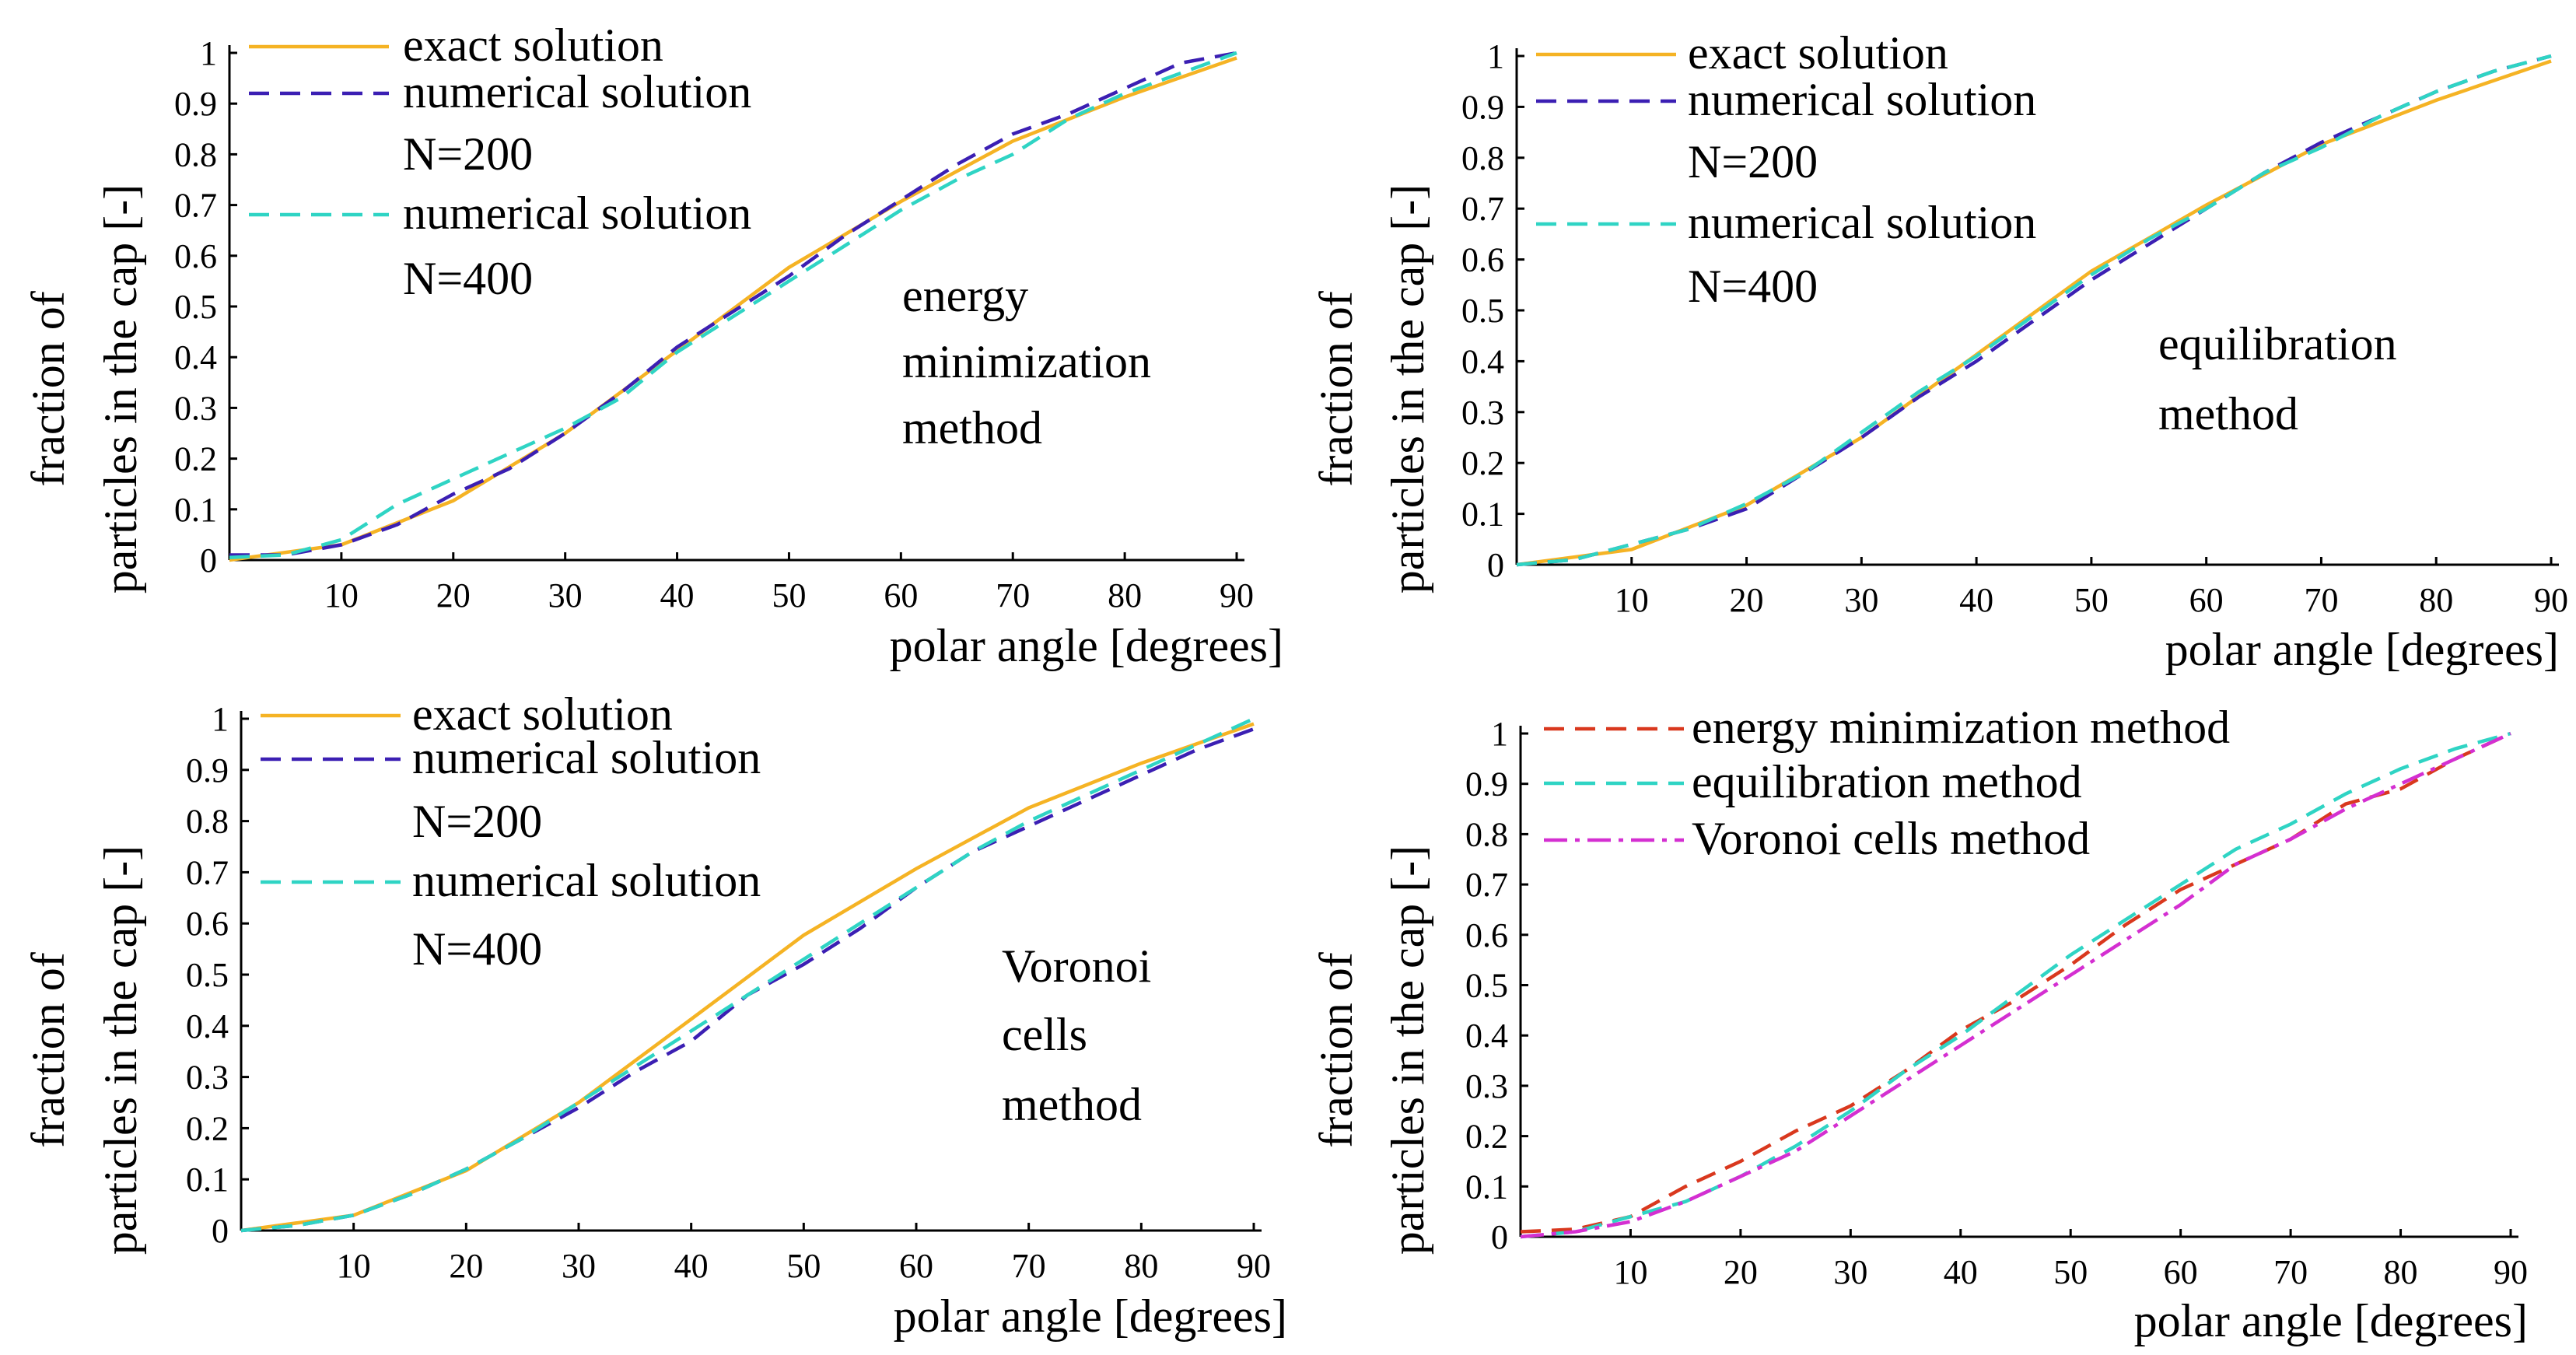 Image resolution: width=2576 pixels, height=1355 pixels. What do you see at coordinates (1887, 781) in the screenshot?
I see `legend-label: equilibration method` at bounding box center [1887, 781].